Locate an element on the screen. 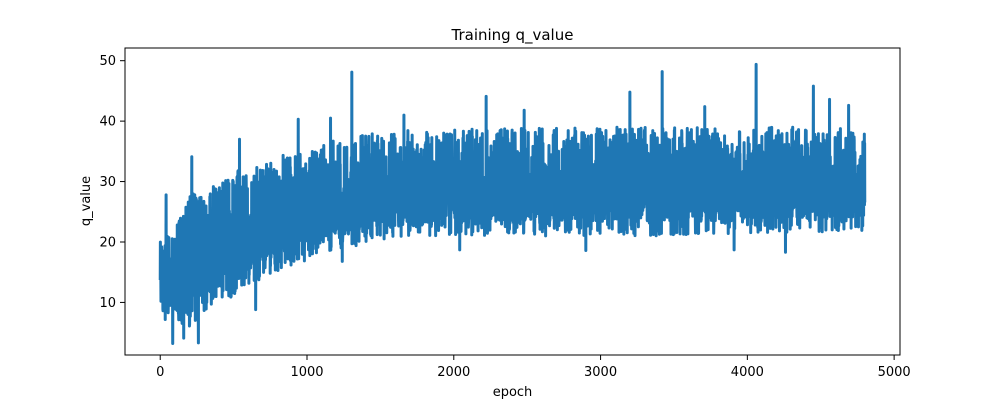 This screenshot has width=1000, height=400. y-tick-label: 30 is located at coordinates (107, 182).